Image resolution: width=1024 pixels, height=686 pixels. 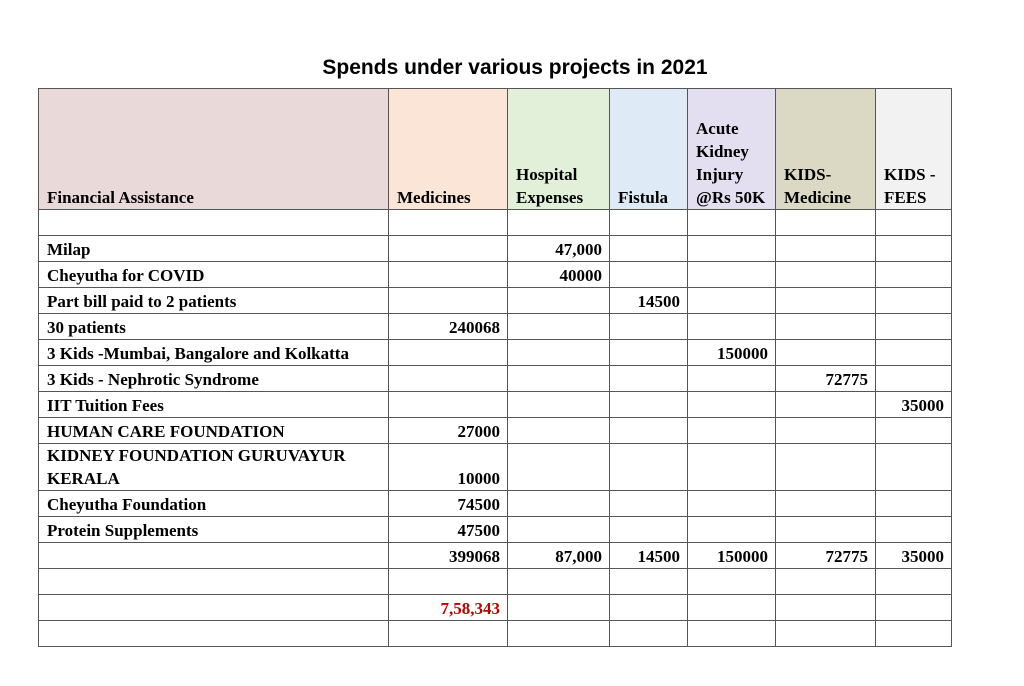 I want to click on table-row: 3 Kids - Nephrotic Syndrome 72775, so click(x=495, y=378).